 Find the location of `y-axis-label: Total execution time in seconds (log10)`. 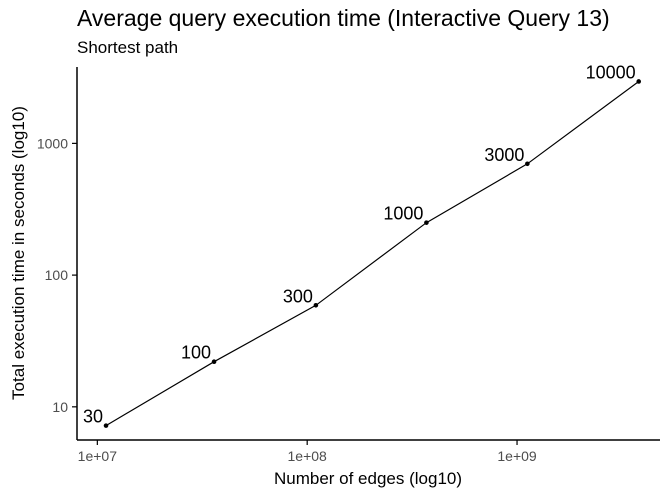

y-axis-label: Total execution time in seconds (log10) is located at coordinates (18, 253).